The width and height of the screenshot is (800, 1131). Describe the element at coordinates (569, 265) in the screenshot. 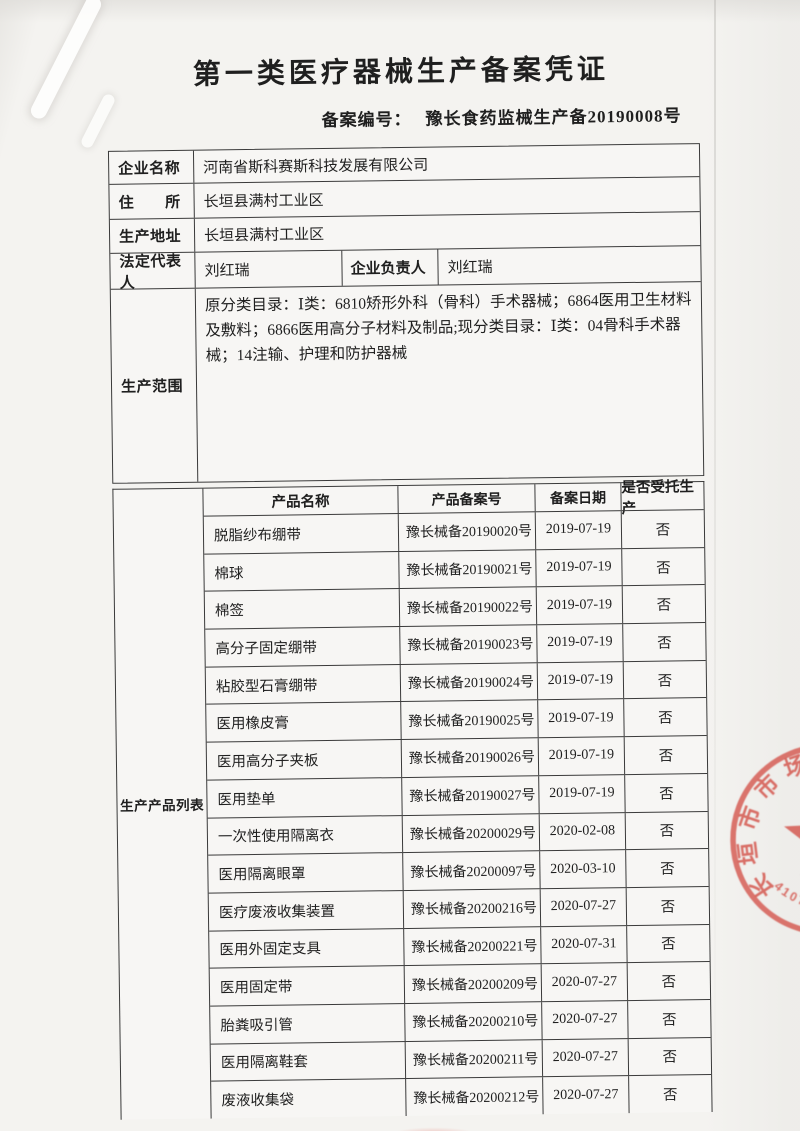

I see `enterprise-head-value: 刘红瑞` at that location.